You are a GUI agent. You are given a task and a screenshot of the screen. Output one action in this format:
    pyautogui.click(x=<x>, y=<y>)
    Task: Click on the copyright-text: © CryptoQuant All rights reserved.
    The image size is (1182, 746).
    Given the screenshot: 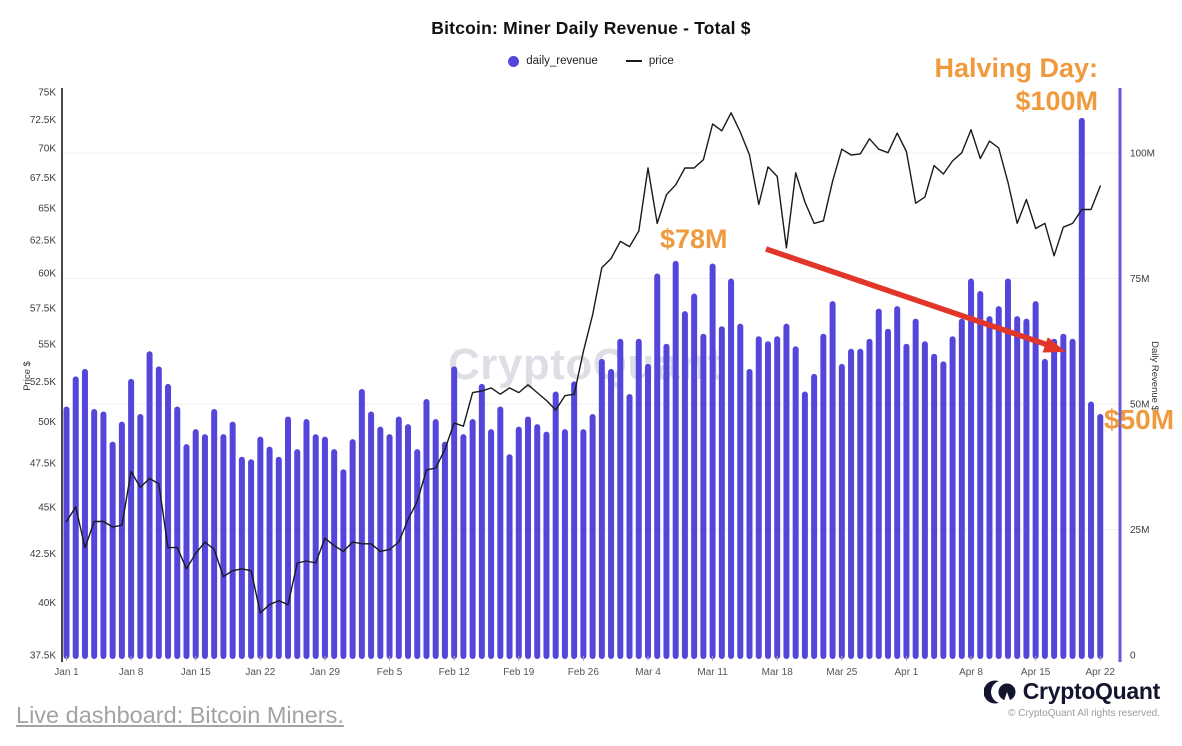 What is the action you would take?
    pyautogui.click(x=1084, y=713)
    